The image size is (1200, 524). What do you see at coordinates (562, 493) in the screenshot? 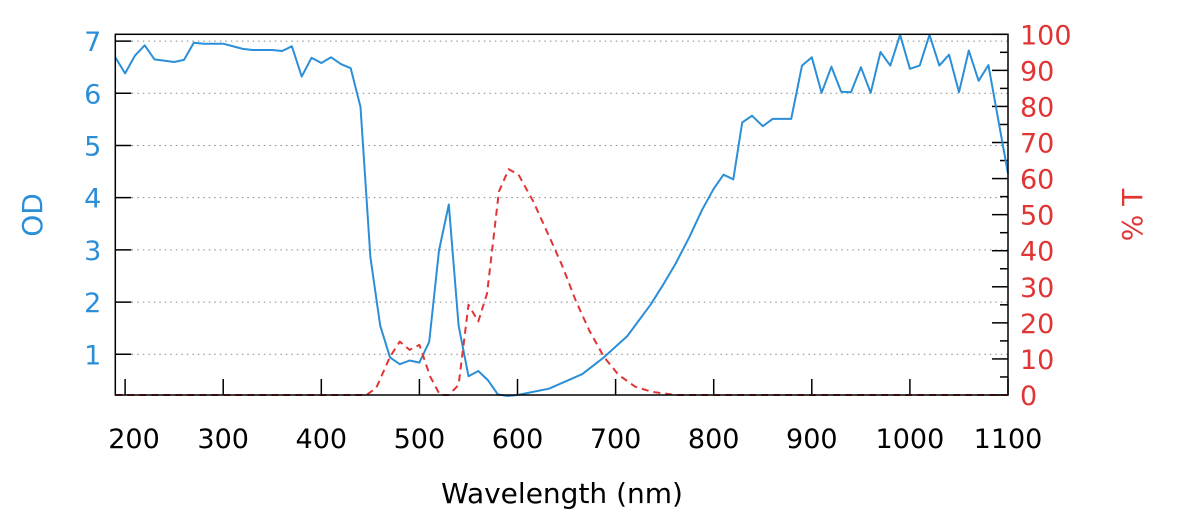
I see `x-axis-label: Wavelength (nm)` at bounding box center [562, 493].